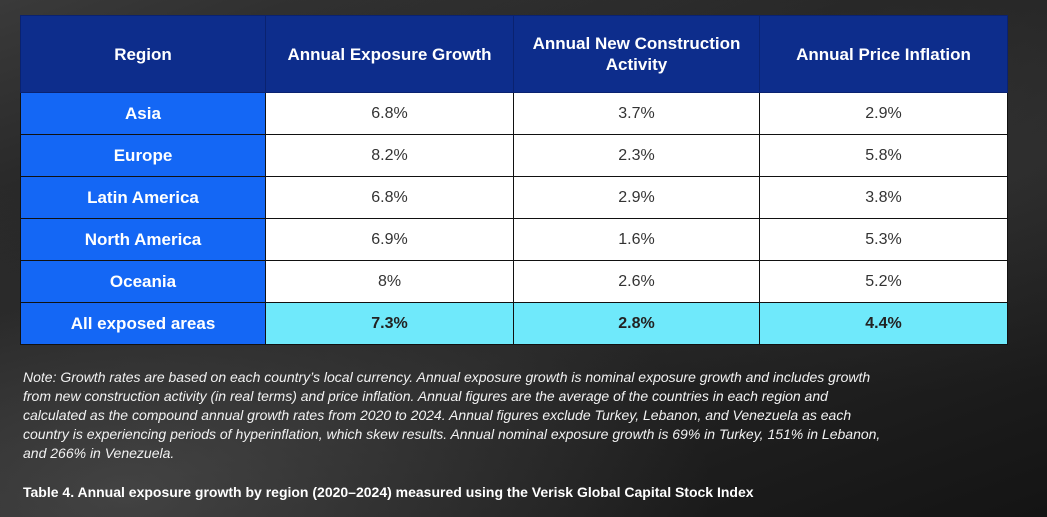  What do you see at coordinates (883, 239) in the screenshot?
I see `inflation-cell: 5.3%` at bounding box center [883, 239].